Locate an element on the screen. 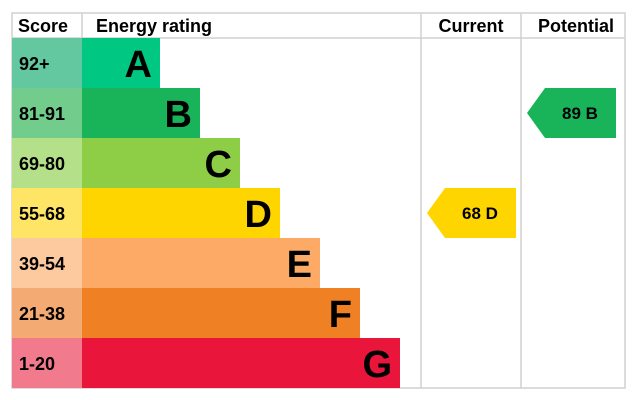 This screenshot has height=400, width=634. band-bar-F is located at coordinates (221, 313).